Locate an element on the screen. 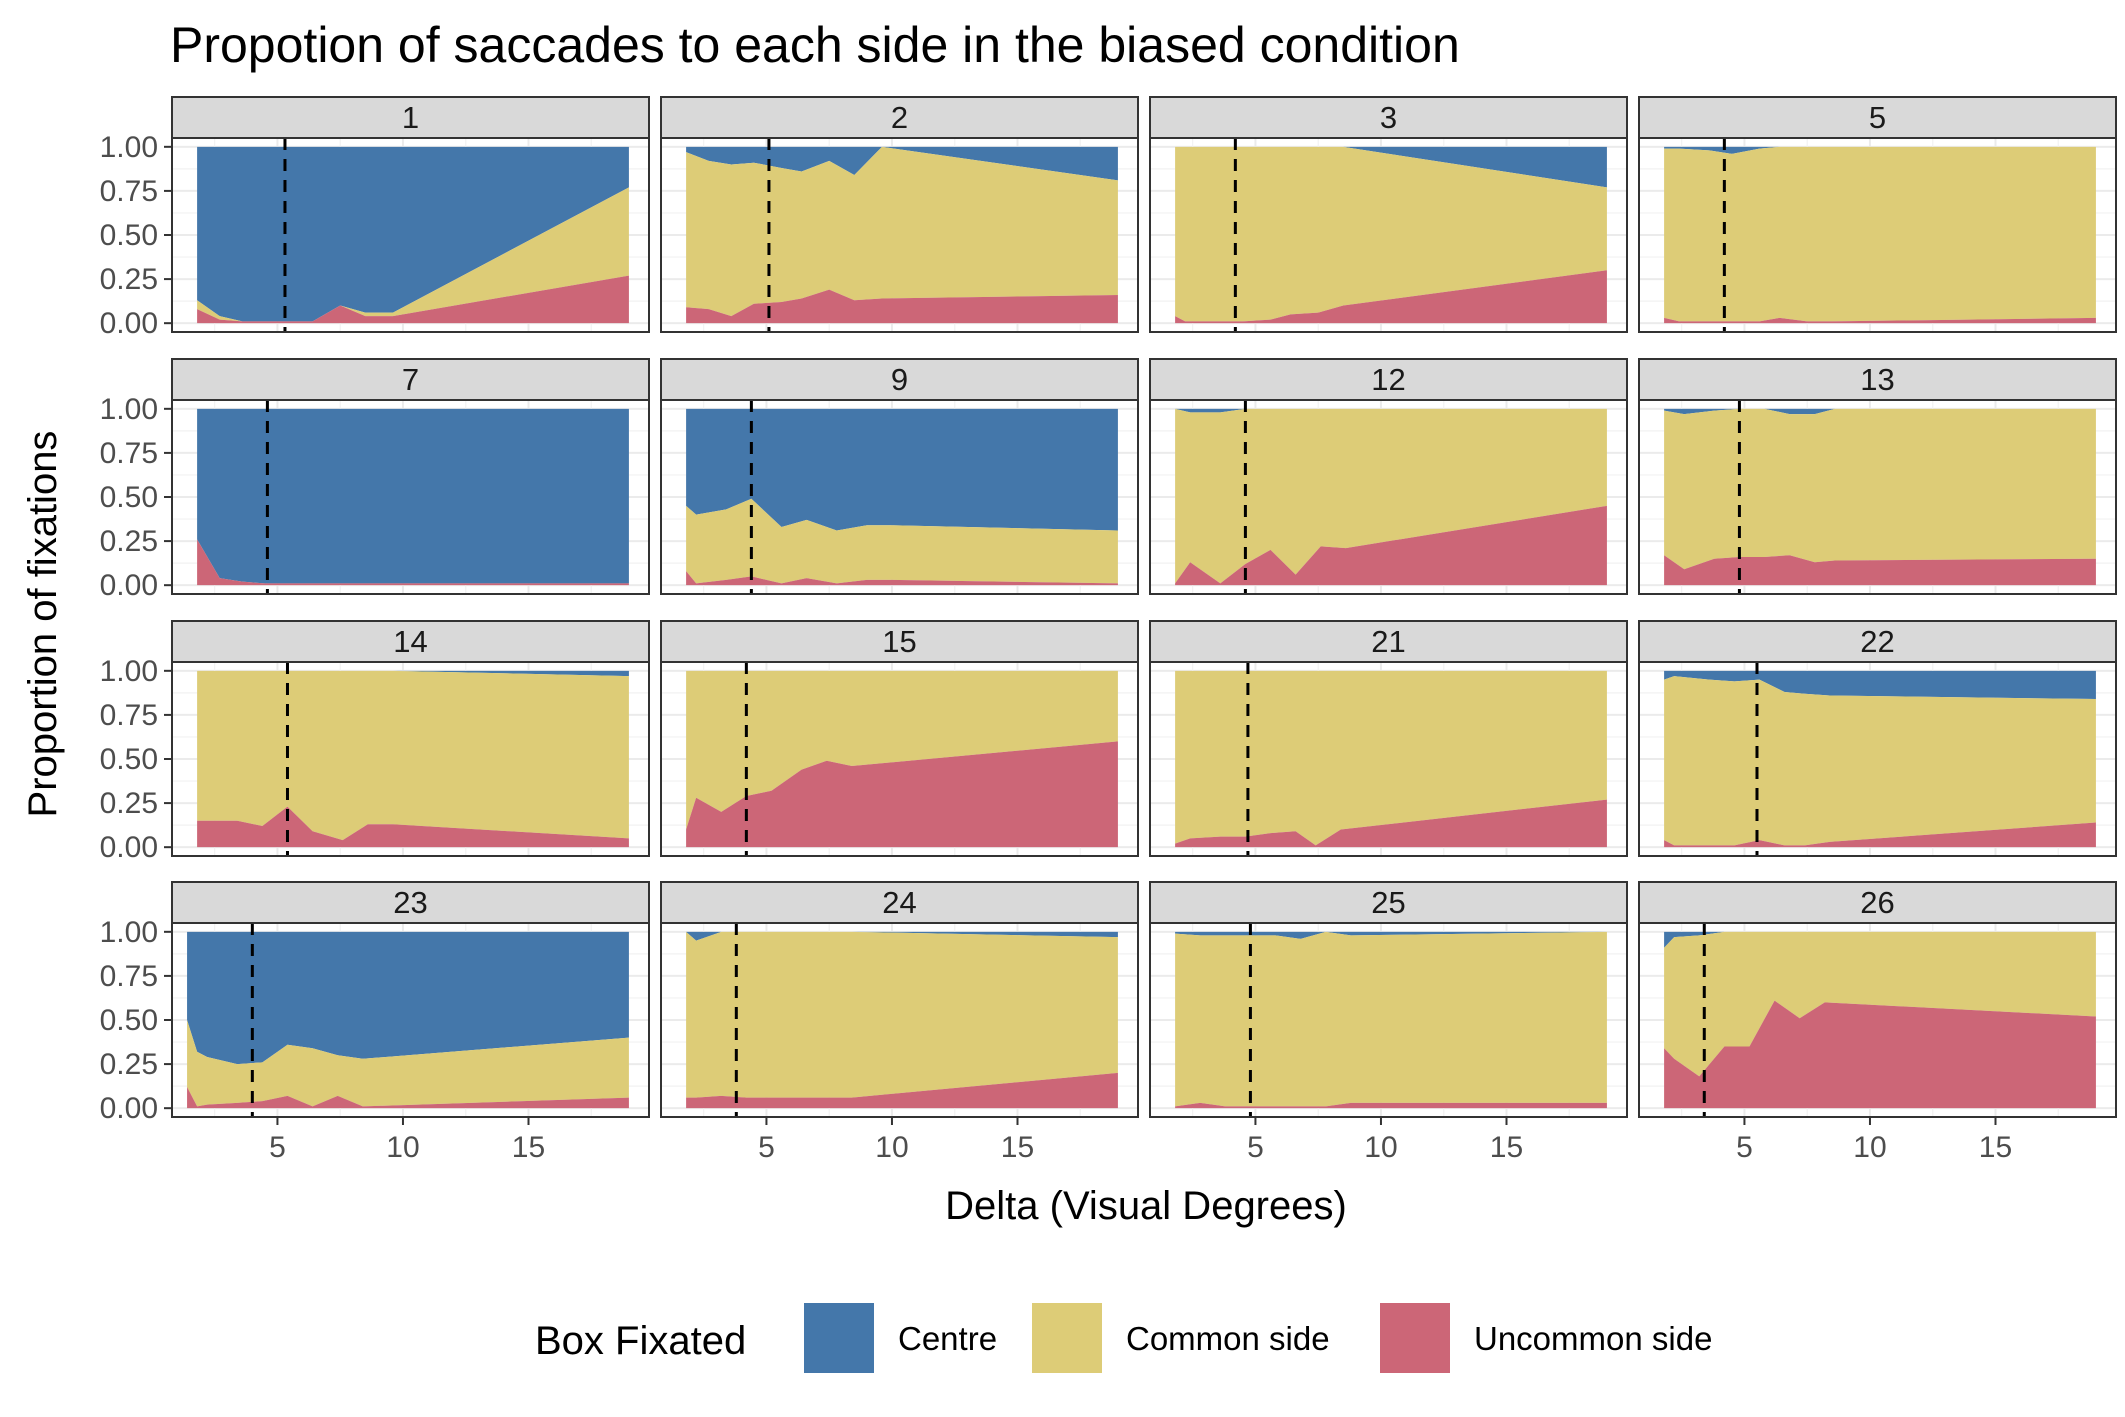 The width and height of the screenshot is (2125, 1417). strip-label: 26 is located at coordinates (1877, 902).